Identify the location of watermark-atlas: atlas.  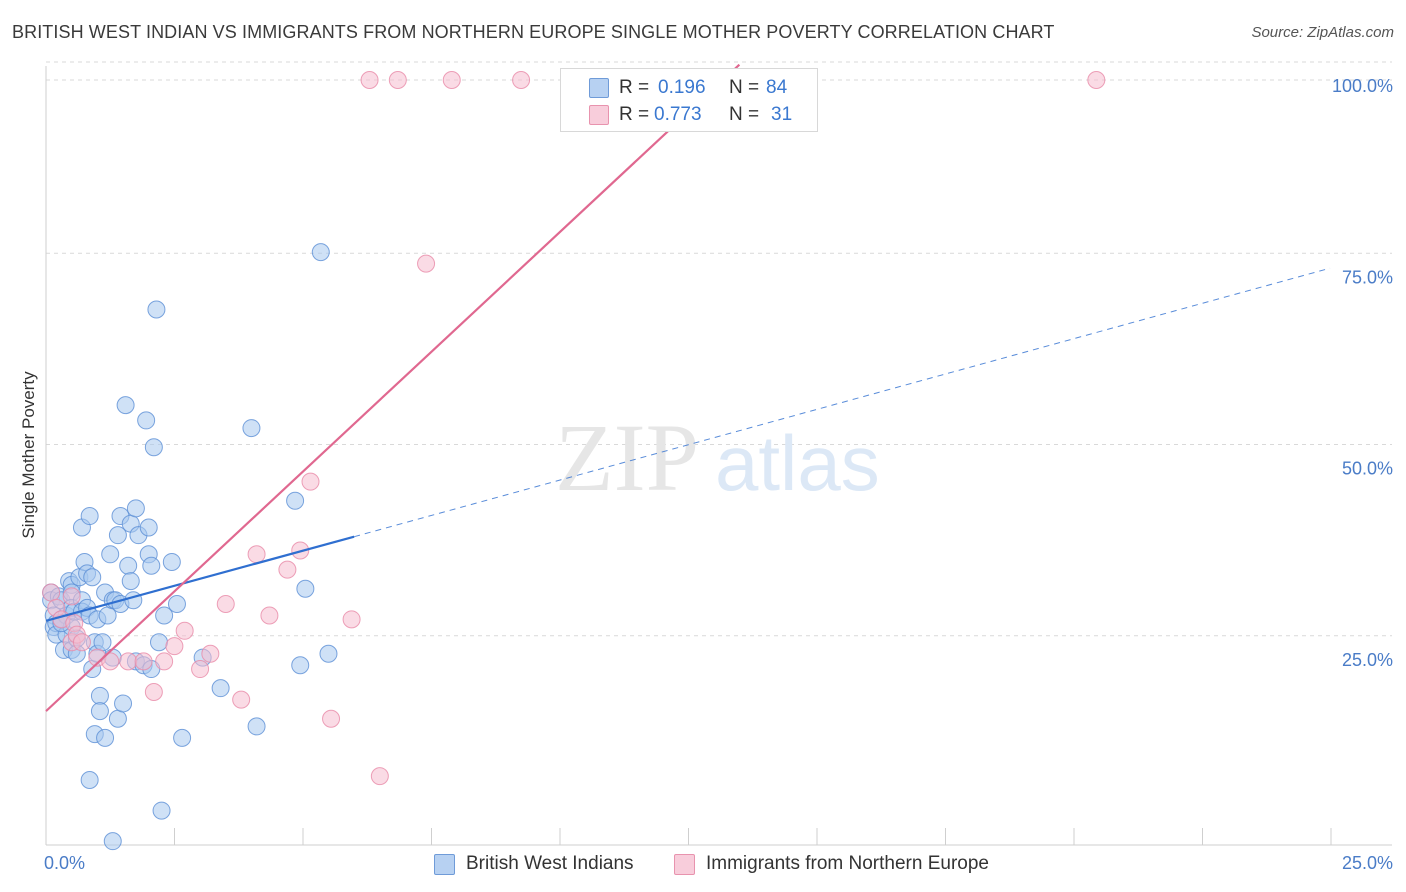
(797, 463).